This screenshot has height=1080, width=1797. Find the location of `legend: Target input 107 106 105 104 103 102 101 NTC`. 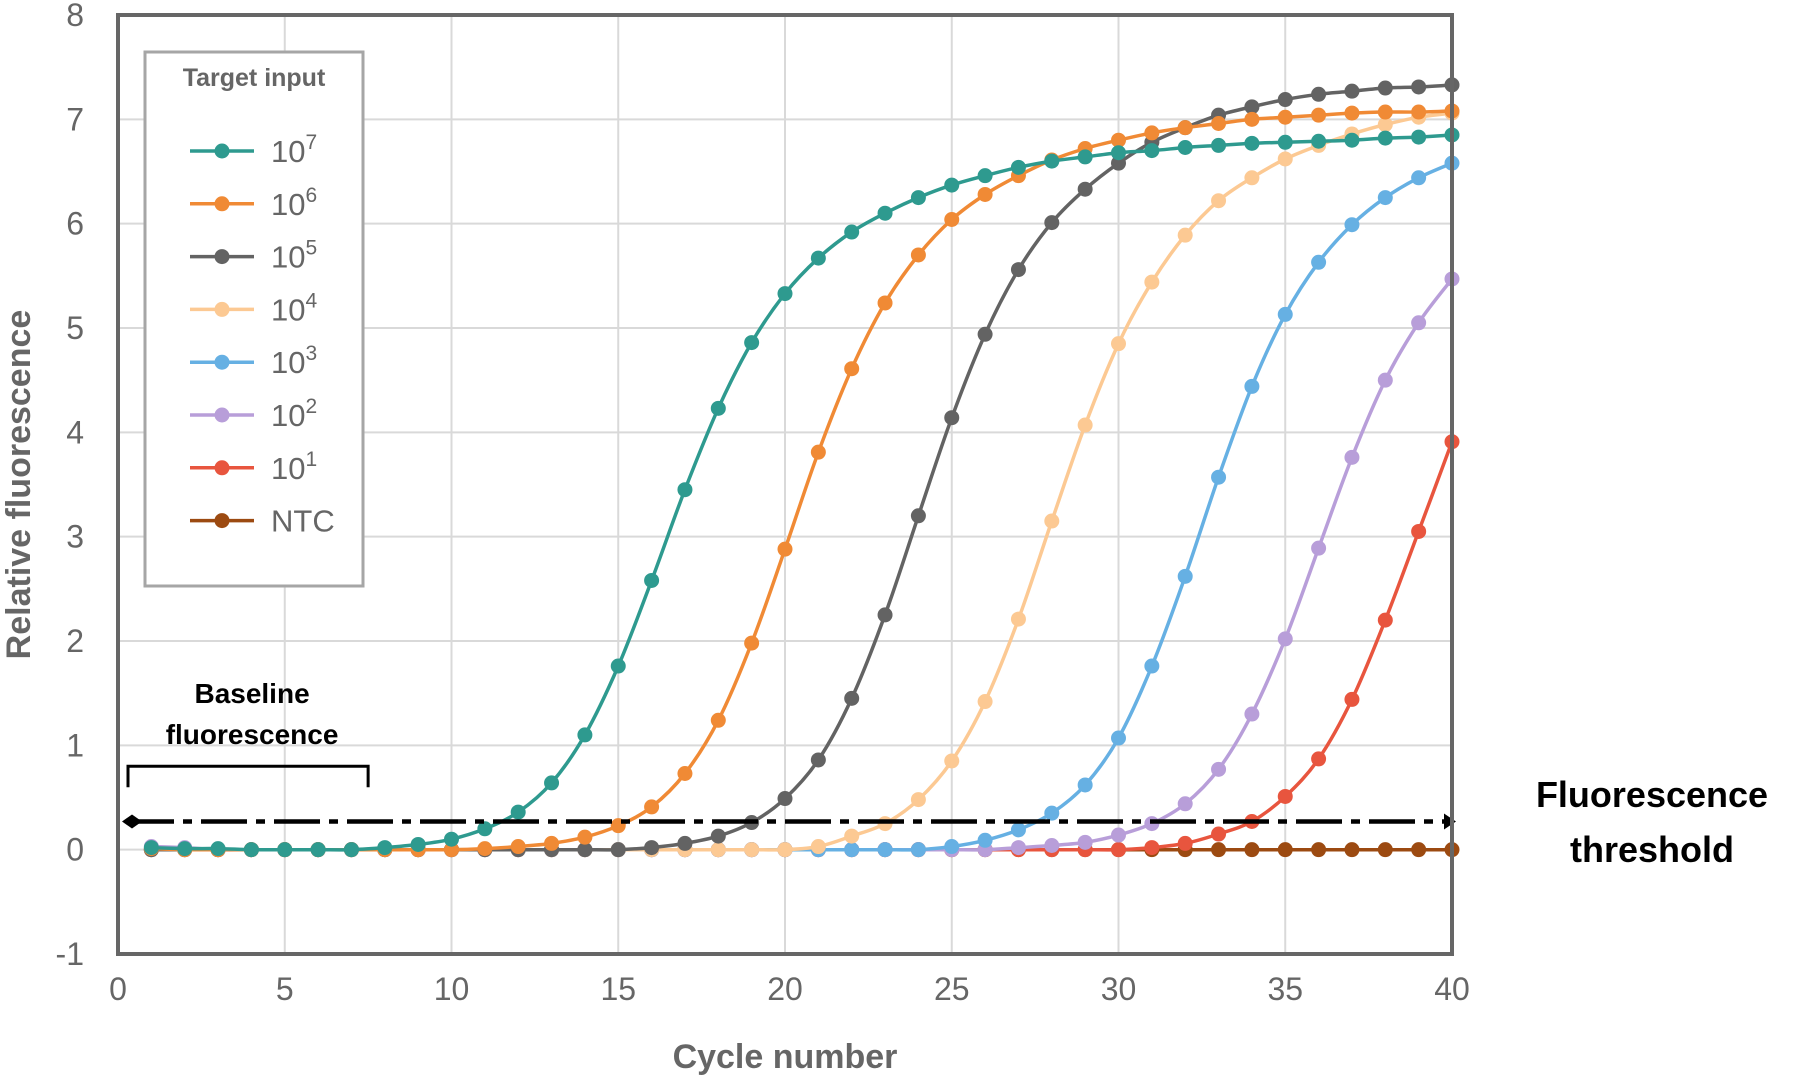

legend: Target input 107 106 105 104 103 102 101 NTC is located at coordinates (254, 319).